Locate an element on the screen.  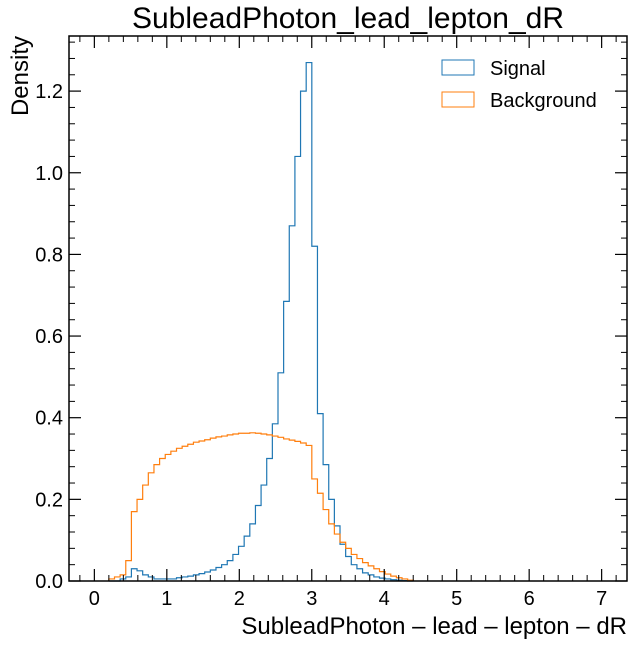
x-tick-label: 3 is located at coordinates (311, 599).